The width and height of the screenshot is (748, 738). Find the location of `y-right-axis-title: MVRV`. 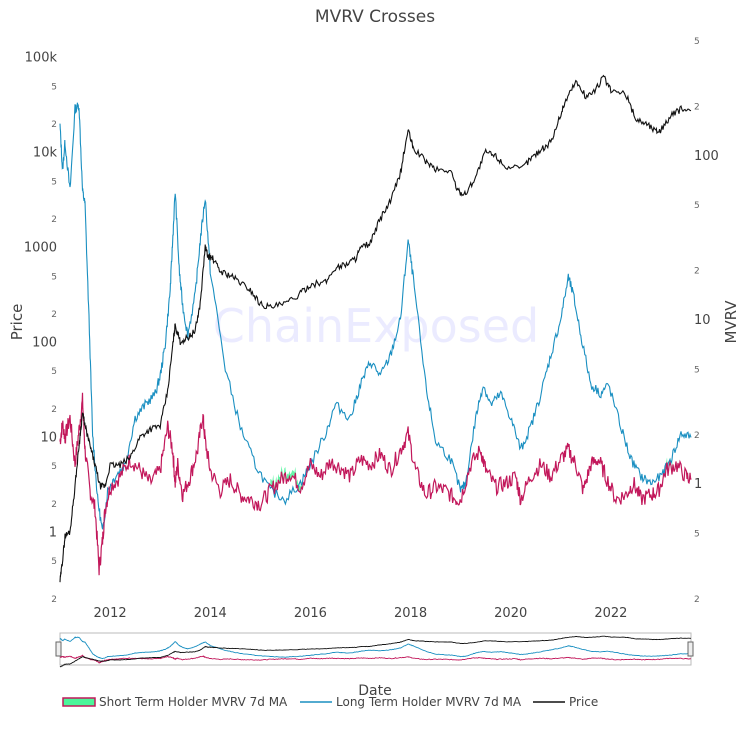

y-right-axis-title: MVRV is located at coordinates (731, 322).